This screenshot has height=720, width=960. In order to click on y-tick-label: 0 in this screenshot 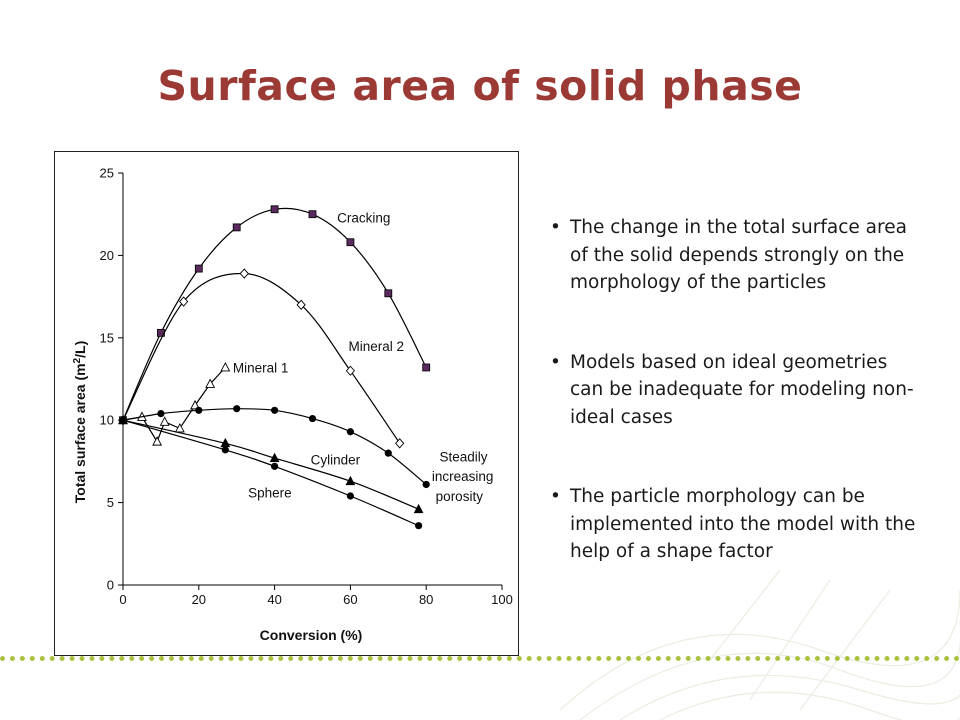, I will do `click(110, 585)`.